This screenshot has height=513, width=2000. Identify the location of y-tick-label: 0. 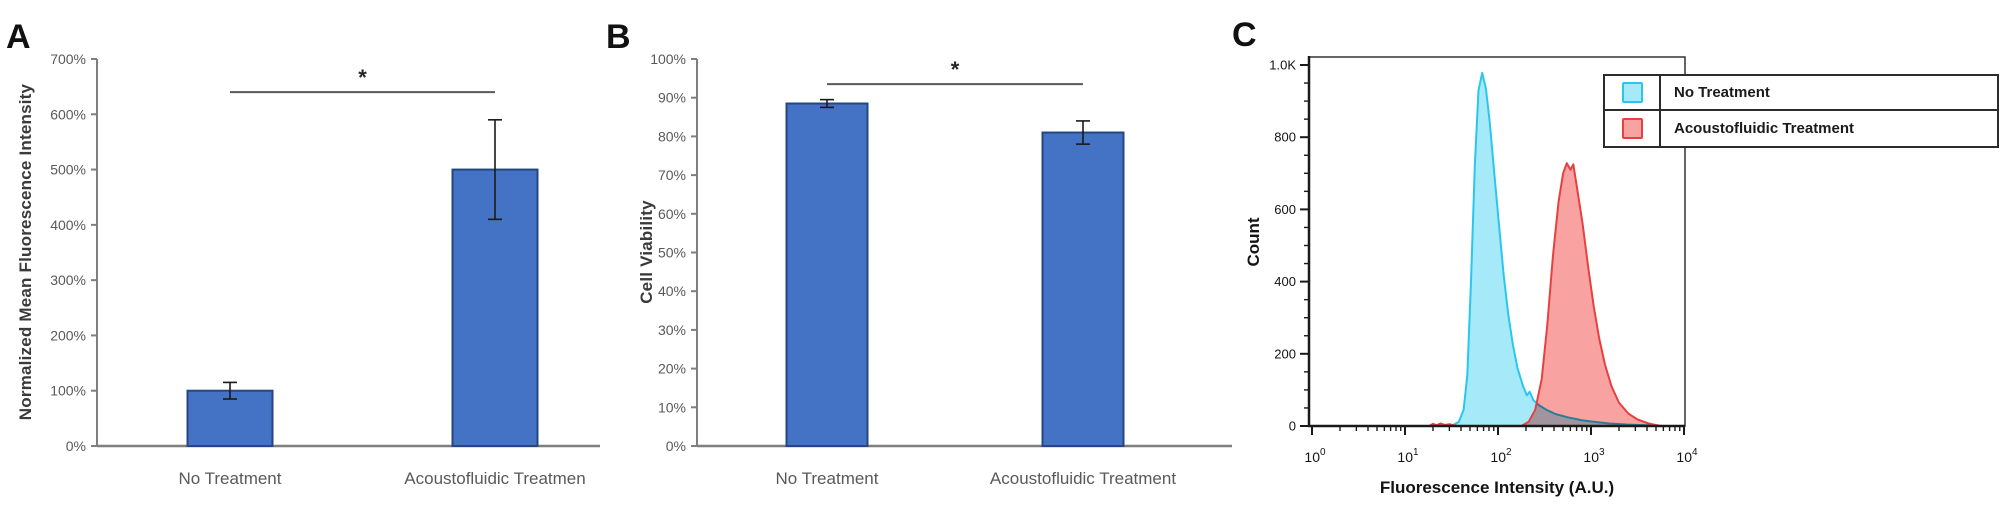
(1292, 426).